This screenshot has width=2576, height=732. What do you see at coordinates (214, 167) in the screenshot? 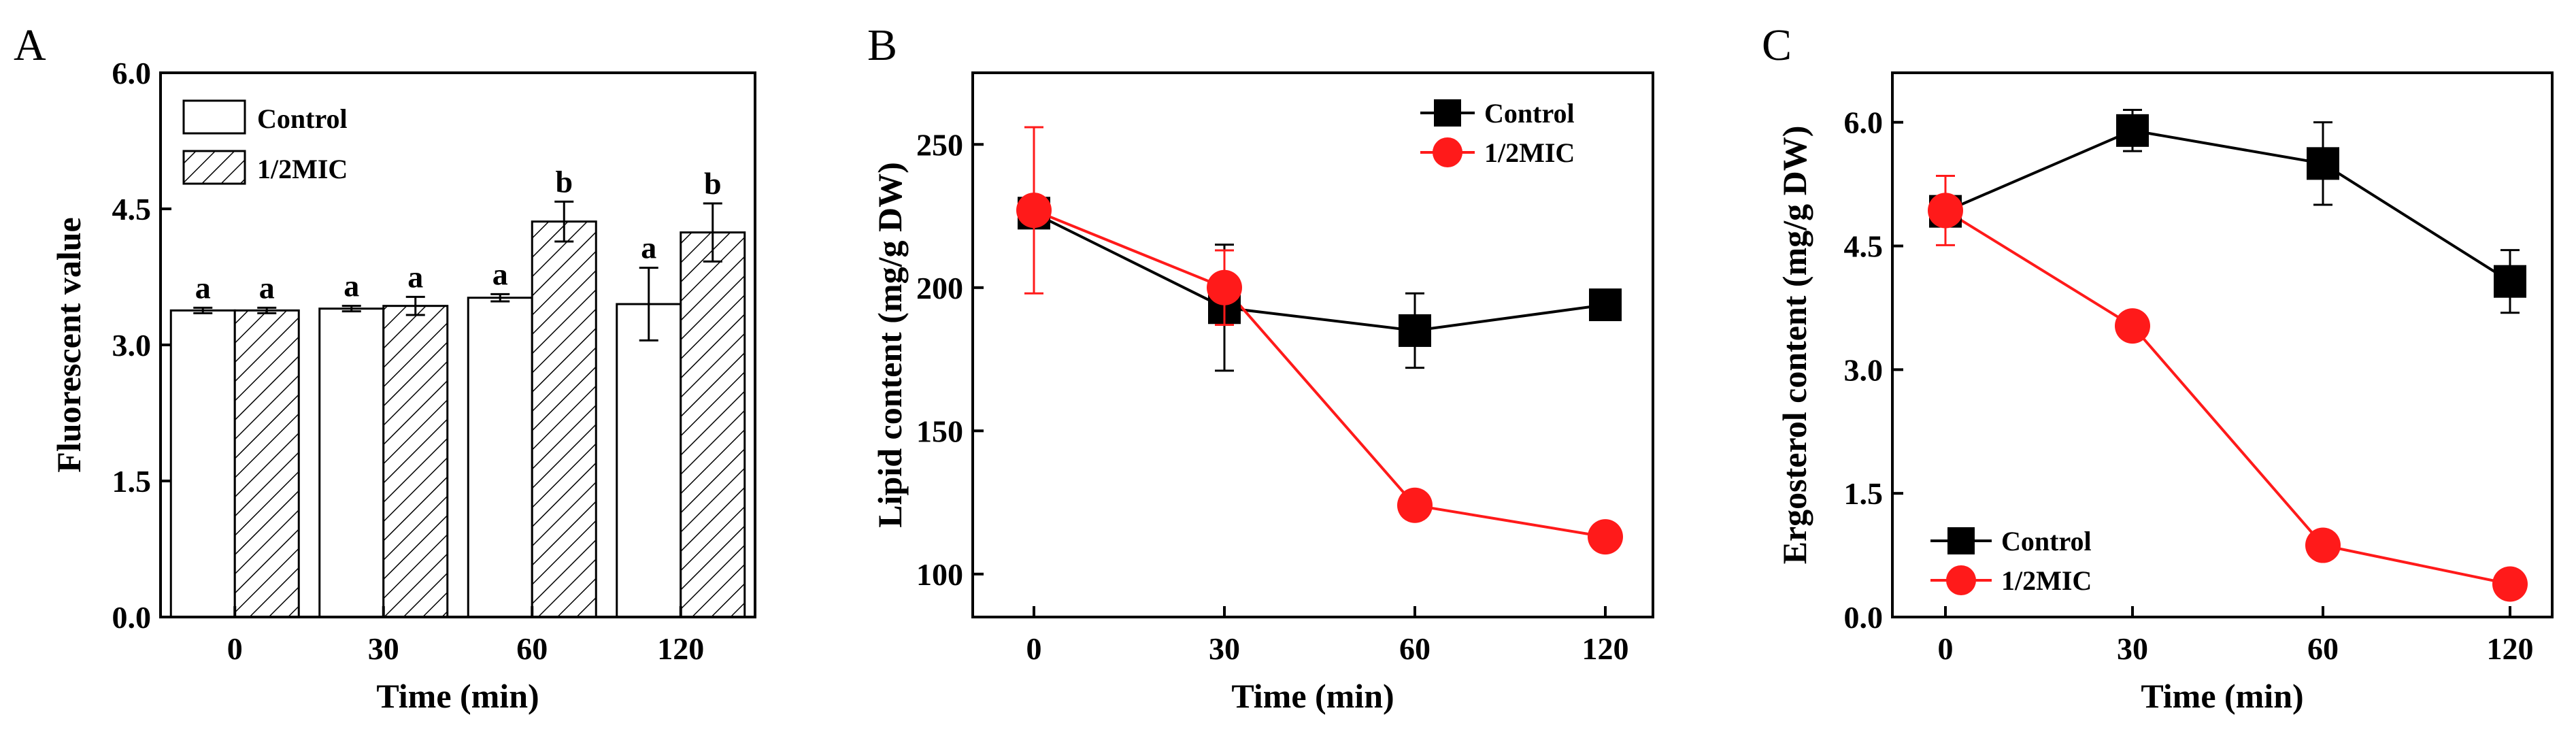
I see `legend-swatch-mic` at bounding box center [214, 167].